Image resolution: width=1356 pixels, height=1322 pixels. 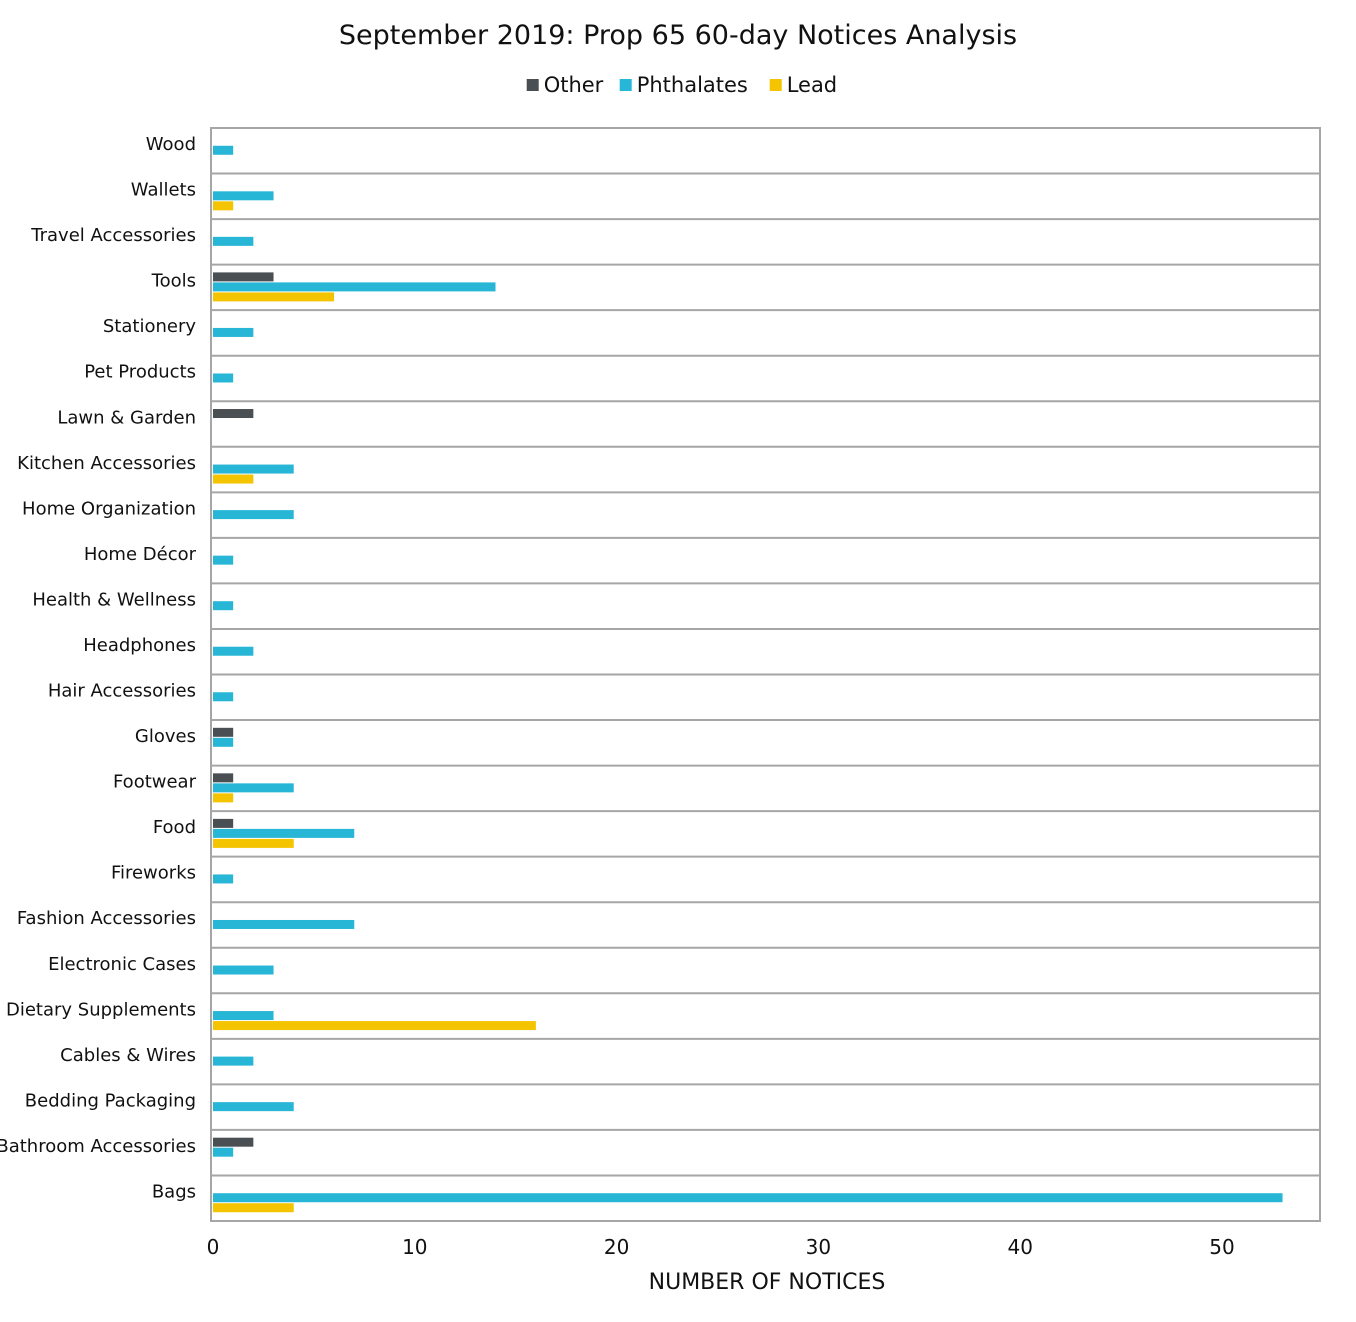 What do you see at coordinates (174, 827) in the screenshot?
I see `category-label: Food` at bounding box center [174, 827].